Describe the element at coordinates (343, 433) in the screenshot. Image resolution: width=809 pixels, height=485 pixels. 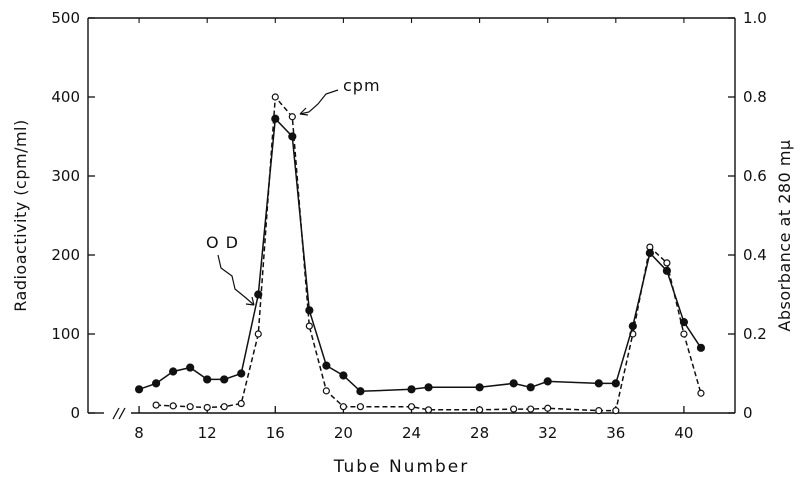
I see `x-tick-label: 20` at that location.